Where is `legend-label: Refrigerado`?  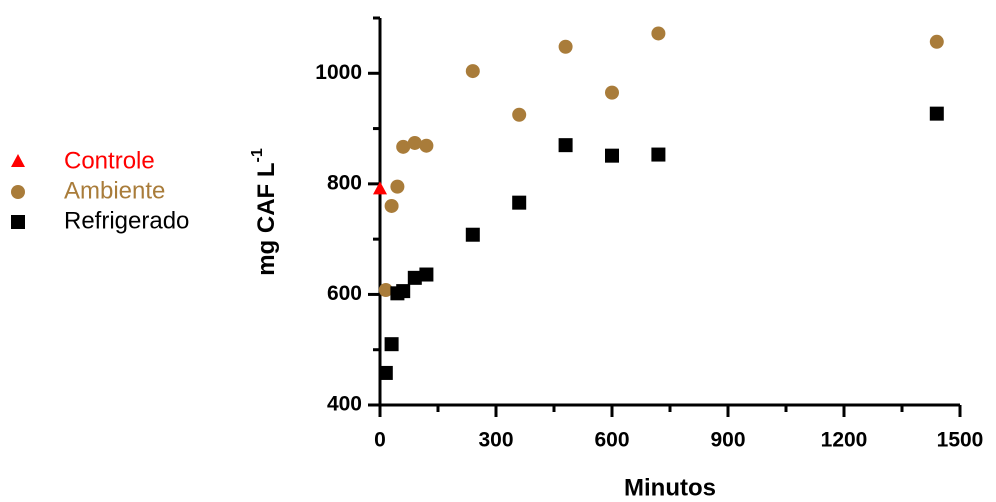 legend-label: Refrigerado is located at coordinates (126, 220).